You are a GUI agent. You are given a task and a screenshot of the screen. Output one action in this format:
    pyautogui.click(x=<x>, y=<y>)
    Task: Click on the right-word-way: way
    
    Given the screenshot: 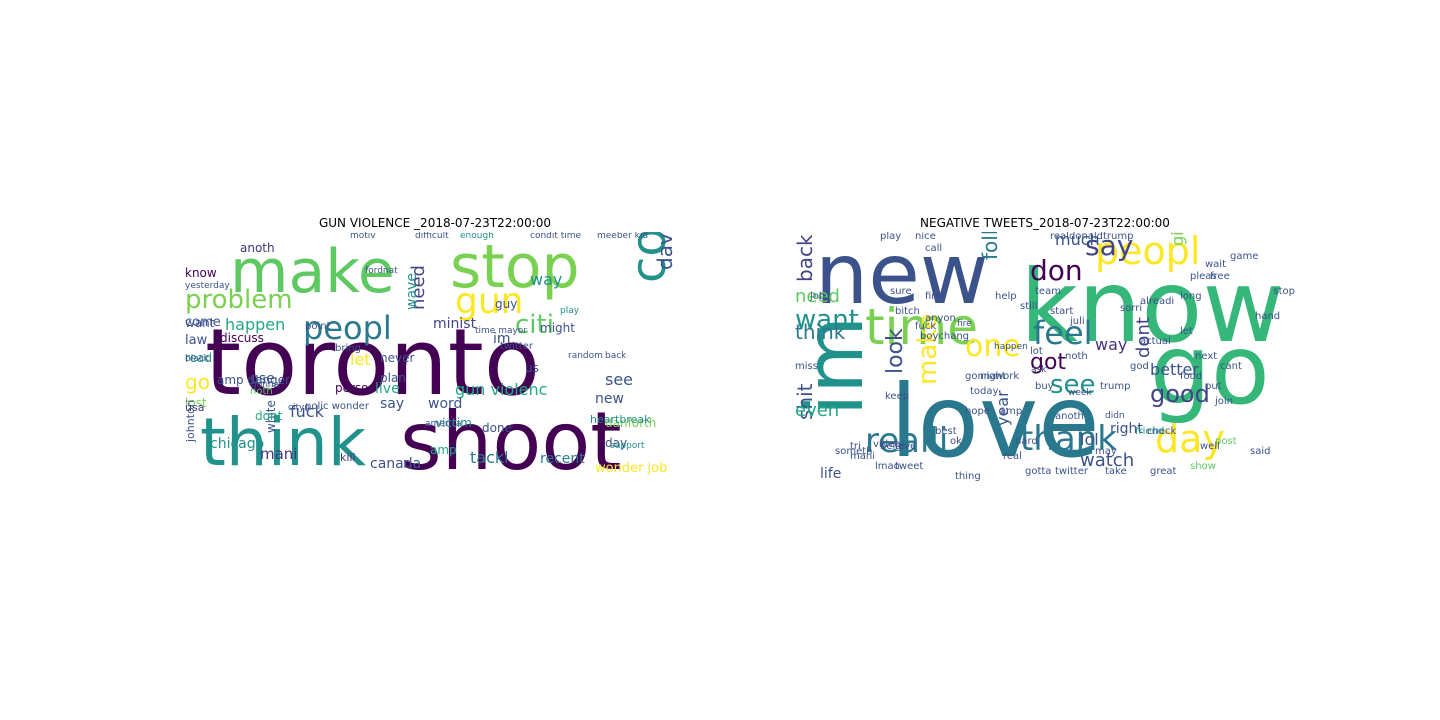 What is the action you would take?
    pyautogui.click(x=1111, y=344)
    